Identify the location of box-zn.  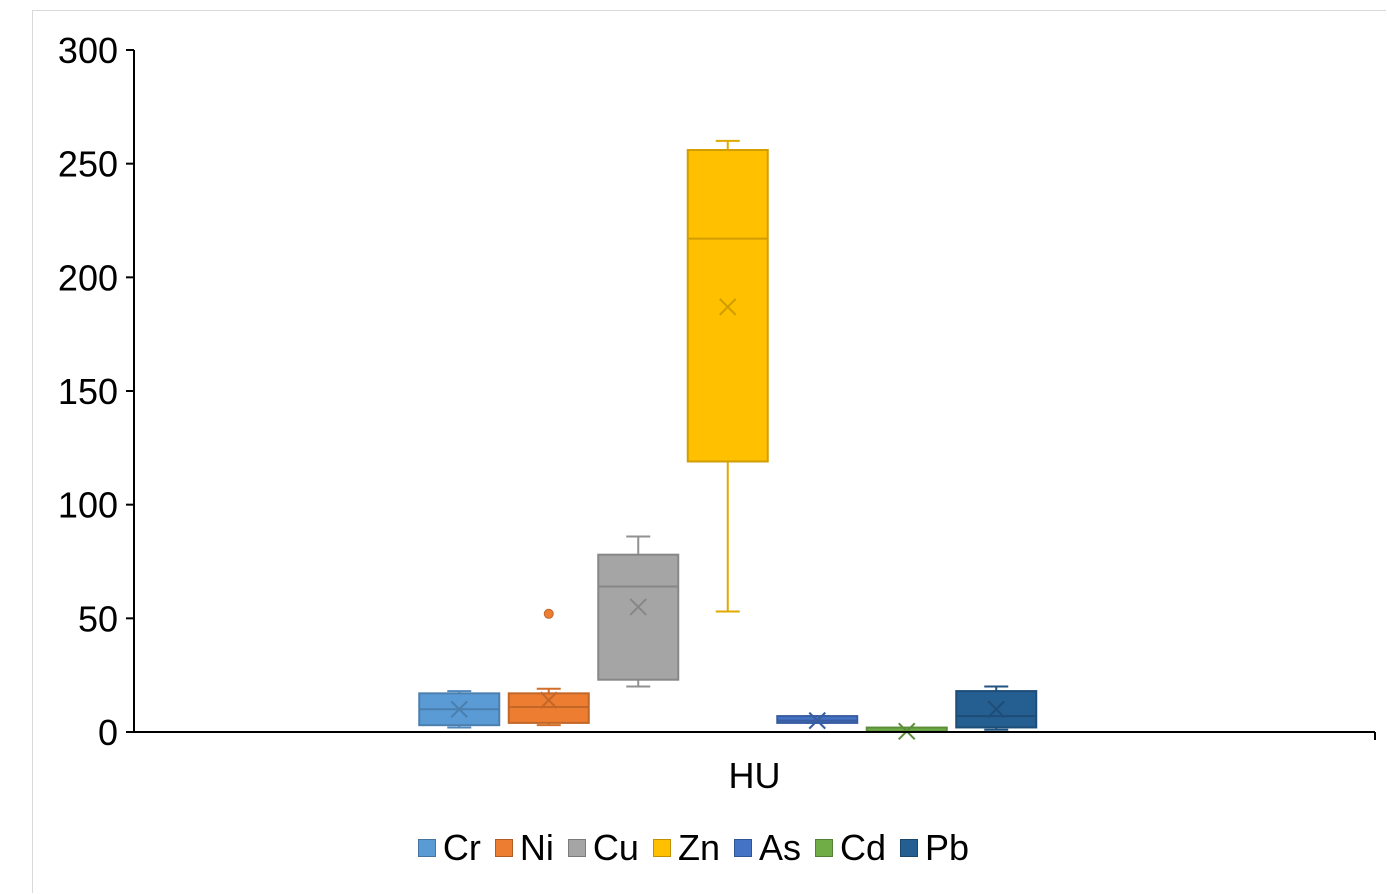
(728, 376).